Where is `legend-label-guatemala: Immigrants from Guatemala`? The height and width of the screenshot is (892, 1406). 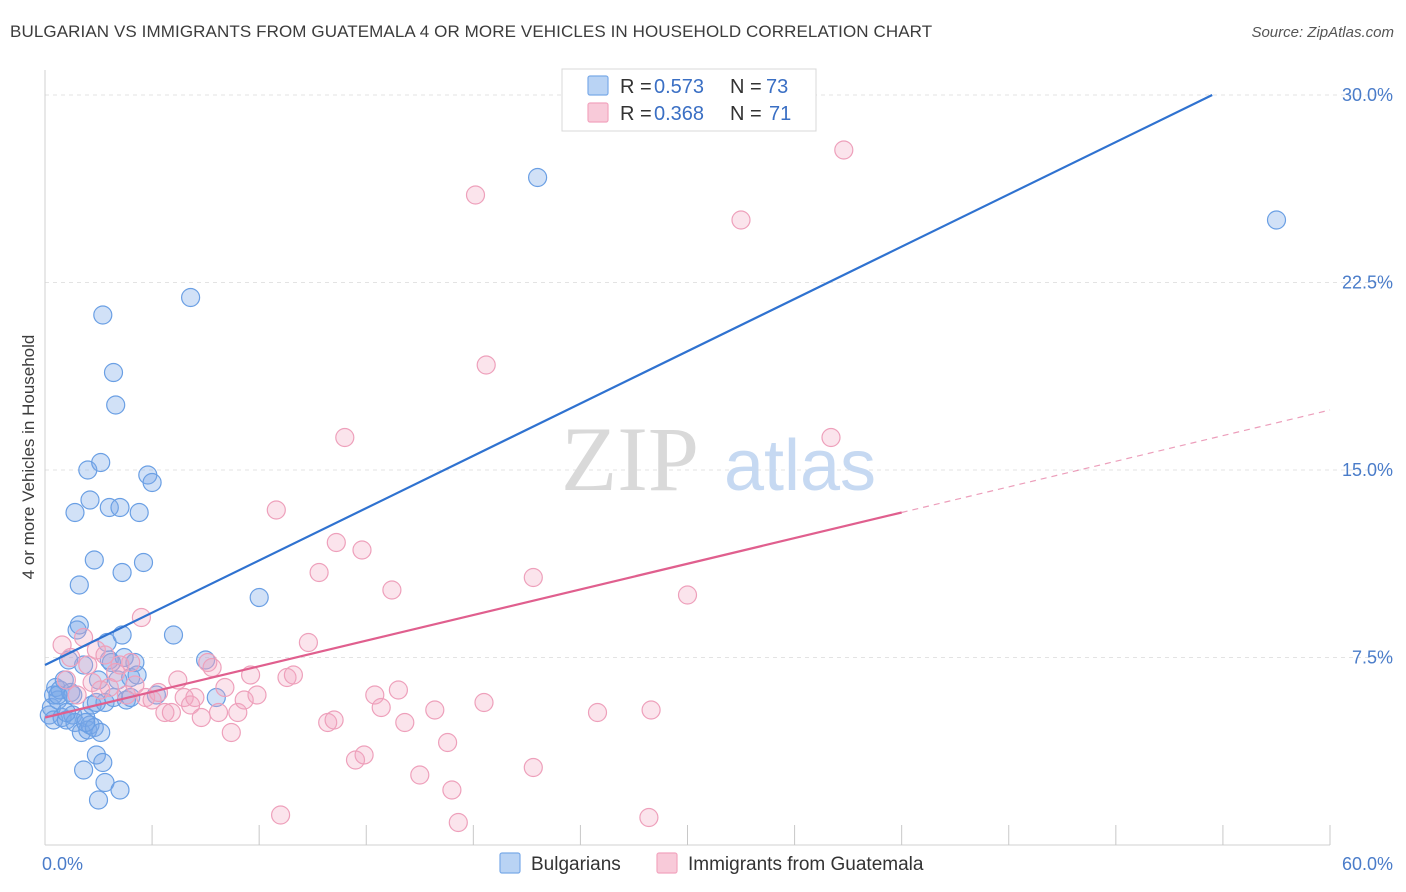 legend-label-guatemala: Immigrants from Guatemala is located at coordinates (806, 864).